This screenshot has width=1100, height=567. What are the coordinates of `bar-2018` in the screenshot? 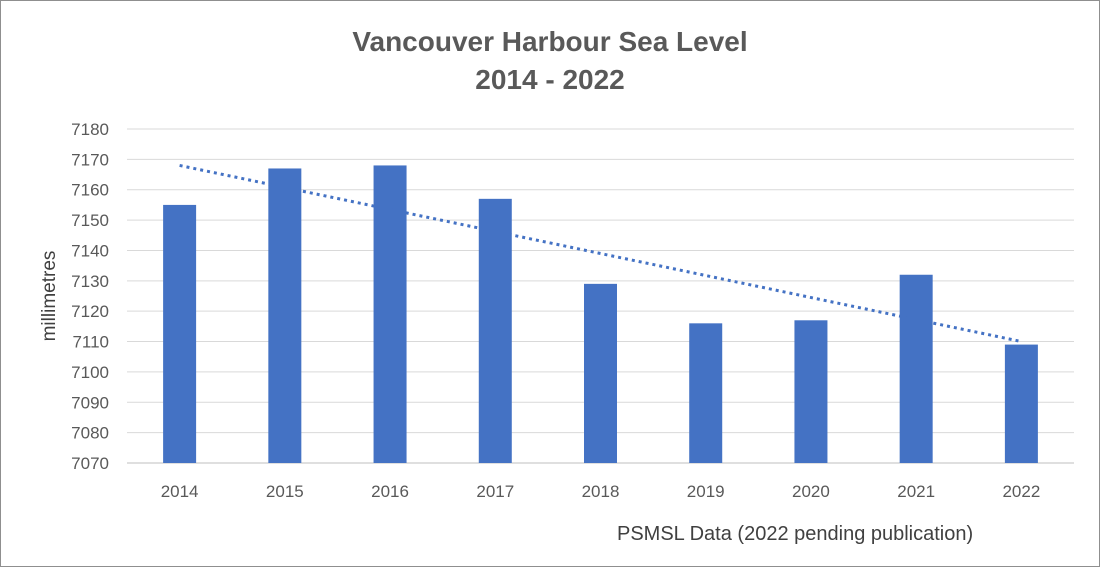 It's located at (600, 373).